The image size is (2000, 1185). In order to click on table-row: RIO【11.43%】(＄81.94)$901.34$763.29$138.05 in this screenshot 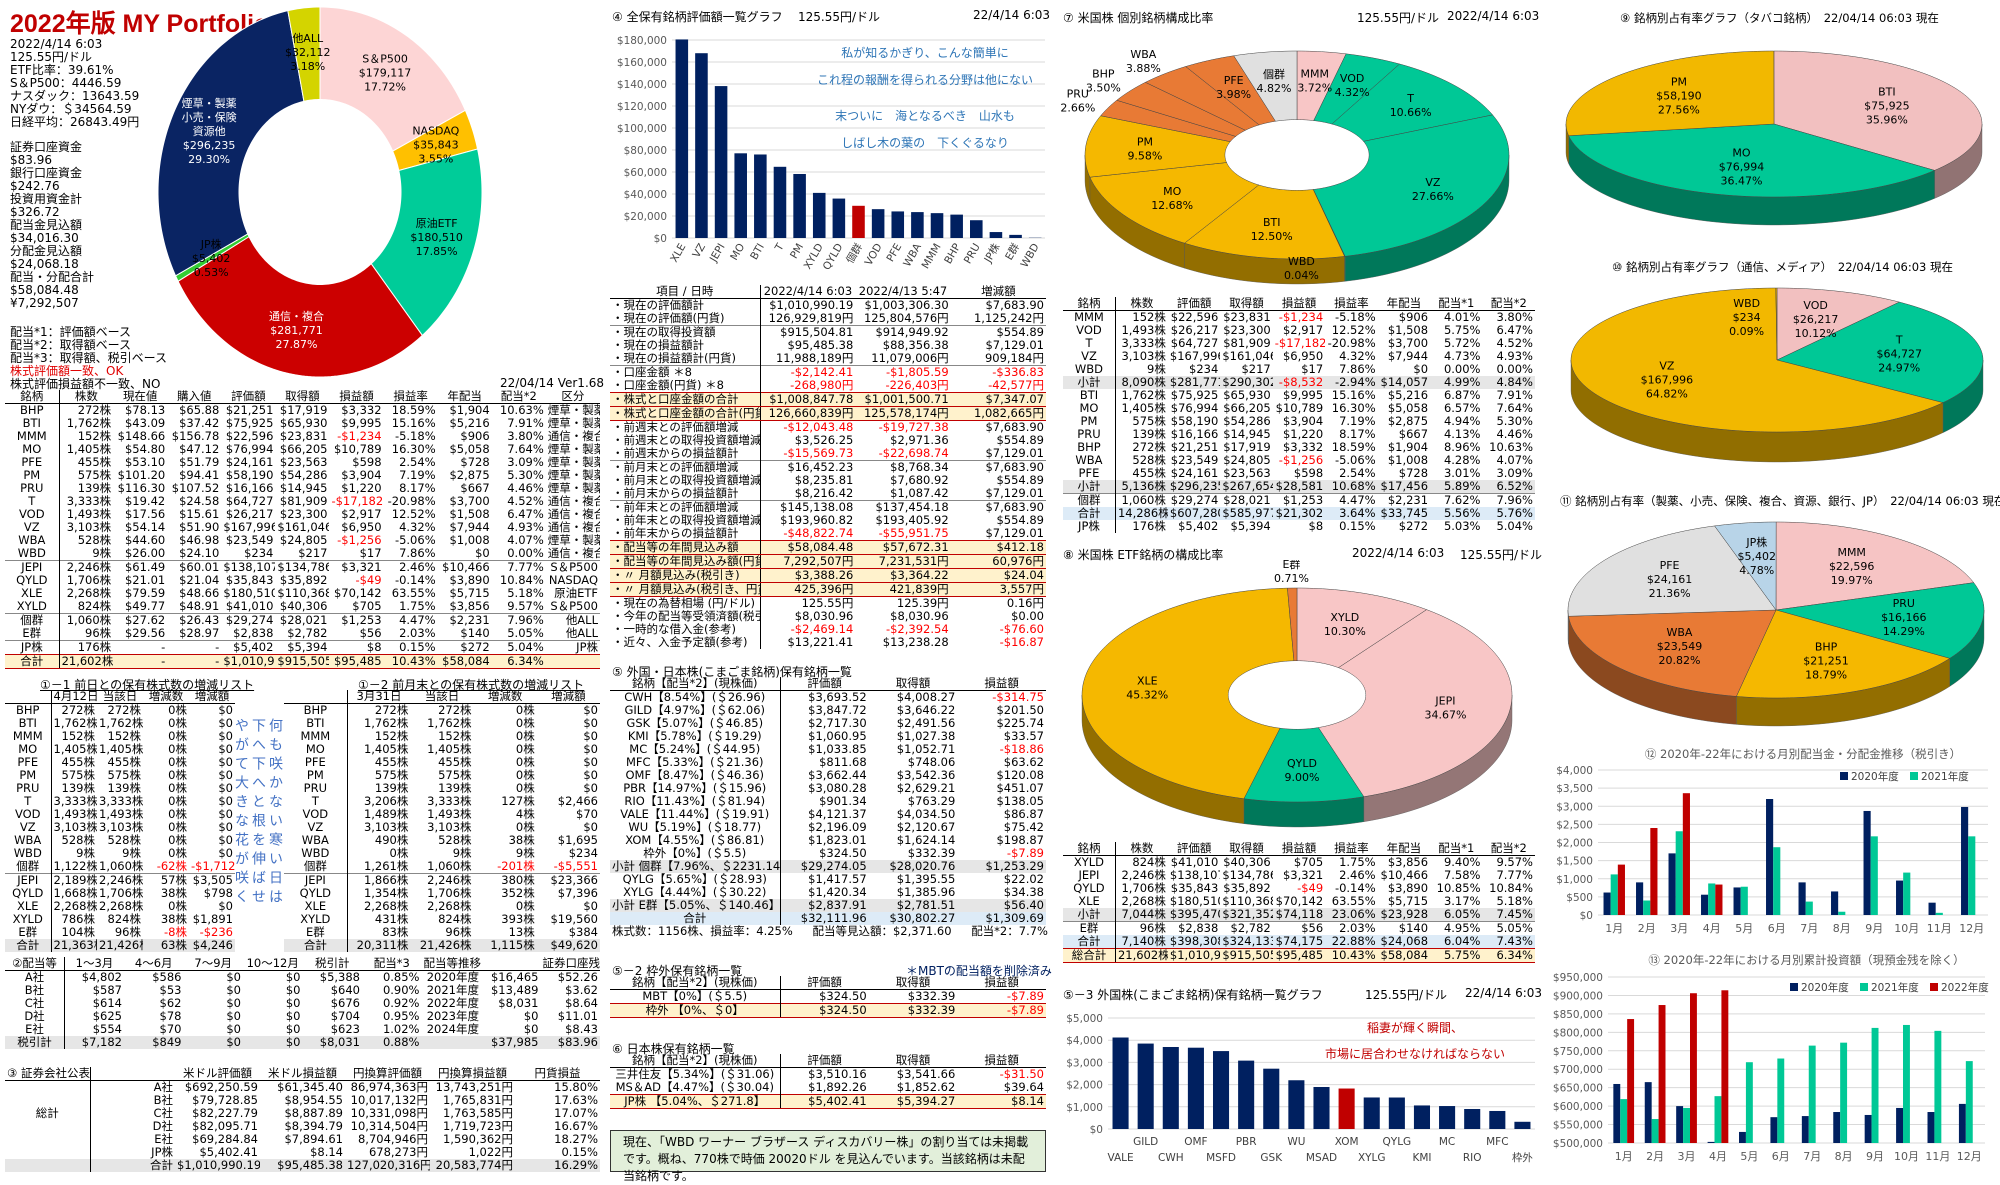, I will do `click(828, 801)`.